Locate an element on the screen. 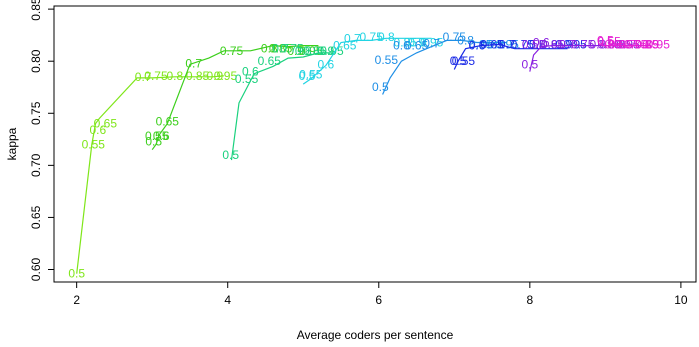  series-2: 0.50.550.60.650.70.75 0.80.850.90.95 is located at coordinates (234, 96).